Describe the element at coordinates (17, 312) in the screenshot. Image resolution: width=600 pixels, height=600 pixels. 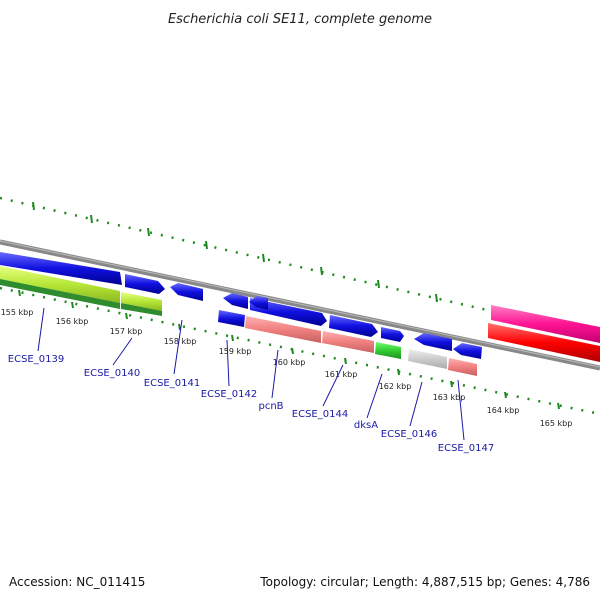
I see `kbp-tick-label: 155 kbp` at that location.